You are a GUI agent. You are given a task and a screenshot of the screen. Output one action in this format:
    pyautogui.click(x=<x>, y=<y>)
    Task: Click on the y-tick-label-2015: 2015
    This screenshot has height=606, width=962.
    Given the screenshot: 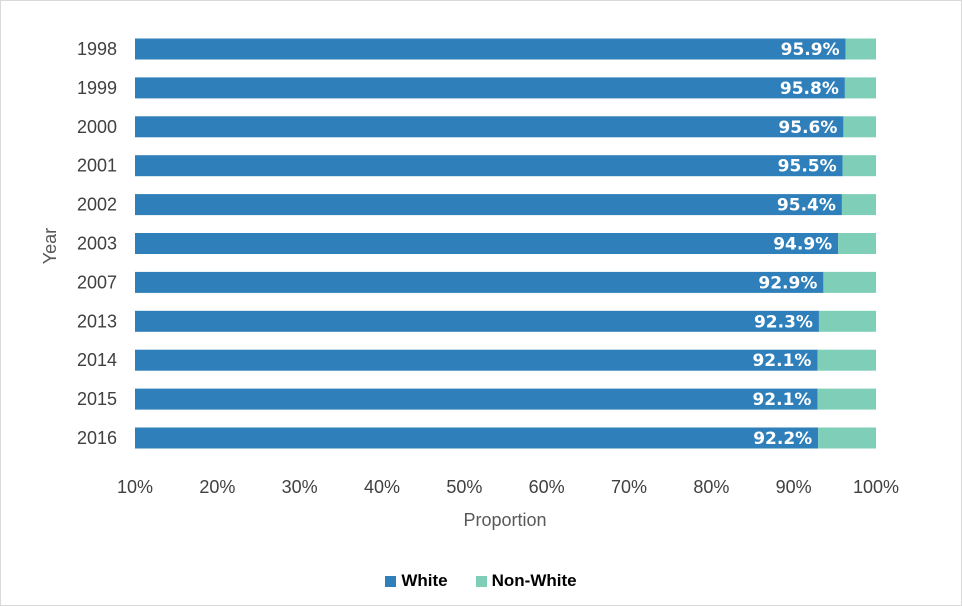 What is the action you would take?
    pyautogui.click(x=97, y=399)
    